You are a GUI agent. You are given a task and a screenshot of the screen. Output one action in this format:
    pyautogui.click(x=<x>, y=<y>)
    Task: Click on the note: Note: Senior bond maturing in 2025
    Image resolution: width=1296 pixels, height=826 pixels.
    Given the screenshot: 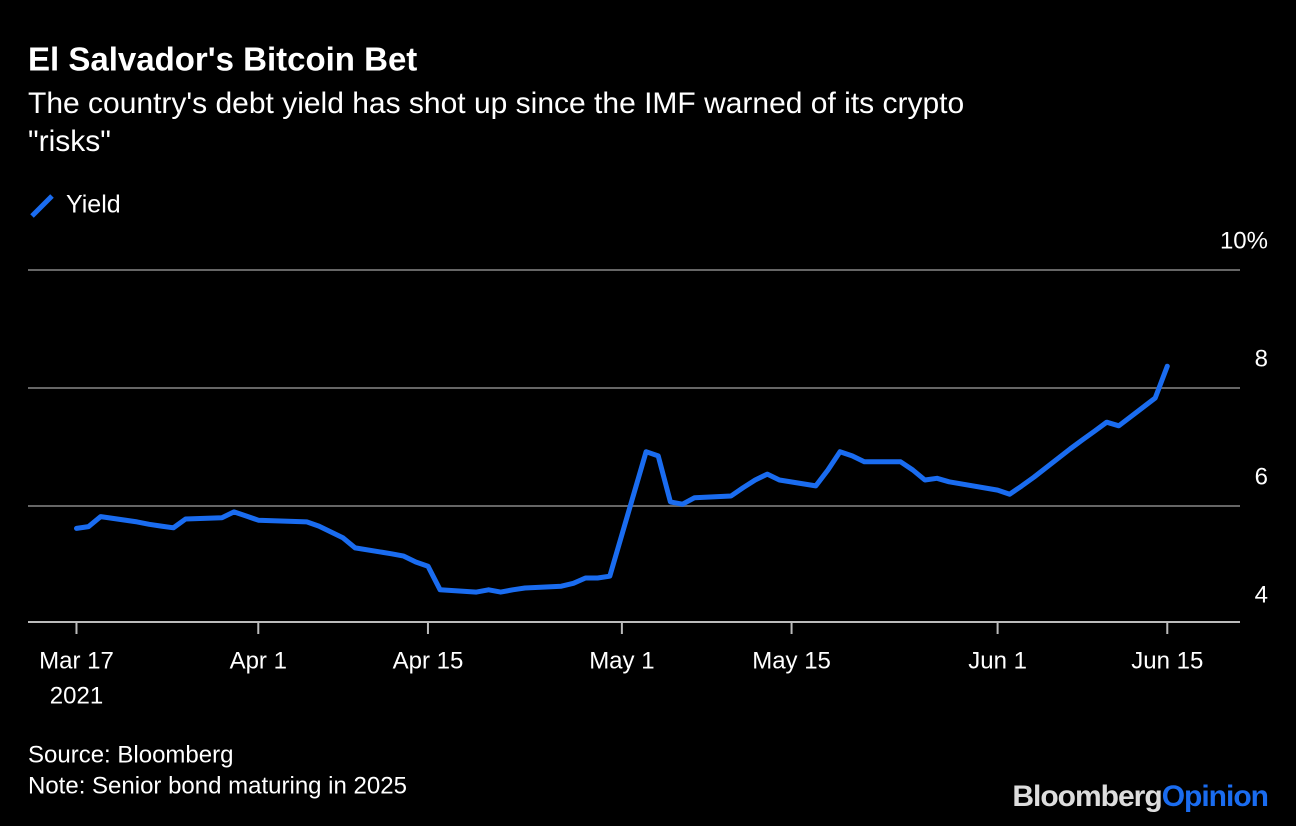 What is the action you would take?
    pyautogui.click(x=217, y=785)
    